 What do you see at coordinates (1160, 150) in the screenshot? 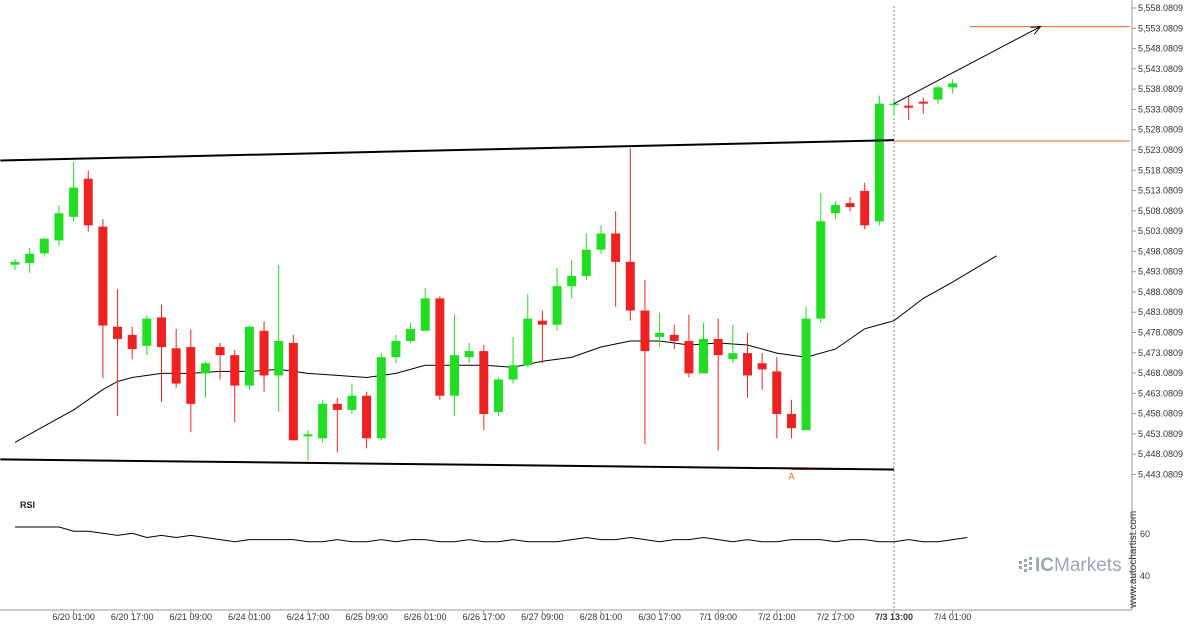
I see `y-tick-label: 5,523.0809` at bounding box center [1160, 150].